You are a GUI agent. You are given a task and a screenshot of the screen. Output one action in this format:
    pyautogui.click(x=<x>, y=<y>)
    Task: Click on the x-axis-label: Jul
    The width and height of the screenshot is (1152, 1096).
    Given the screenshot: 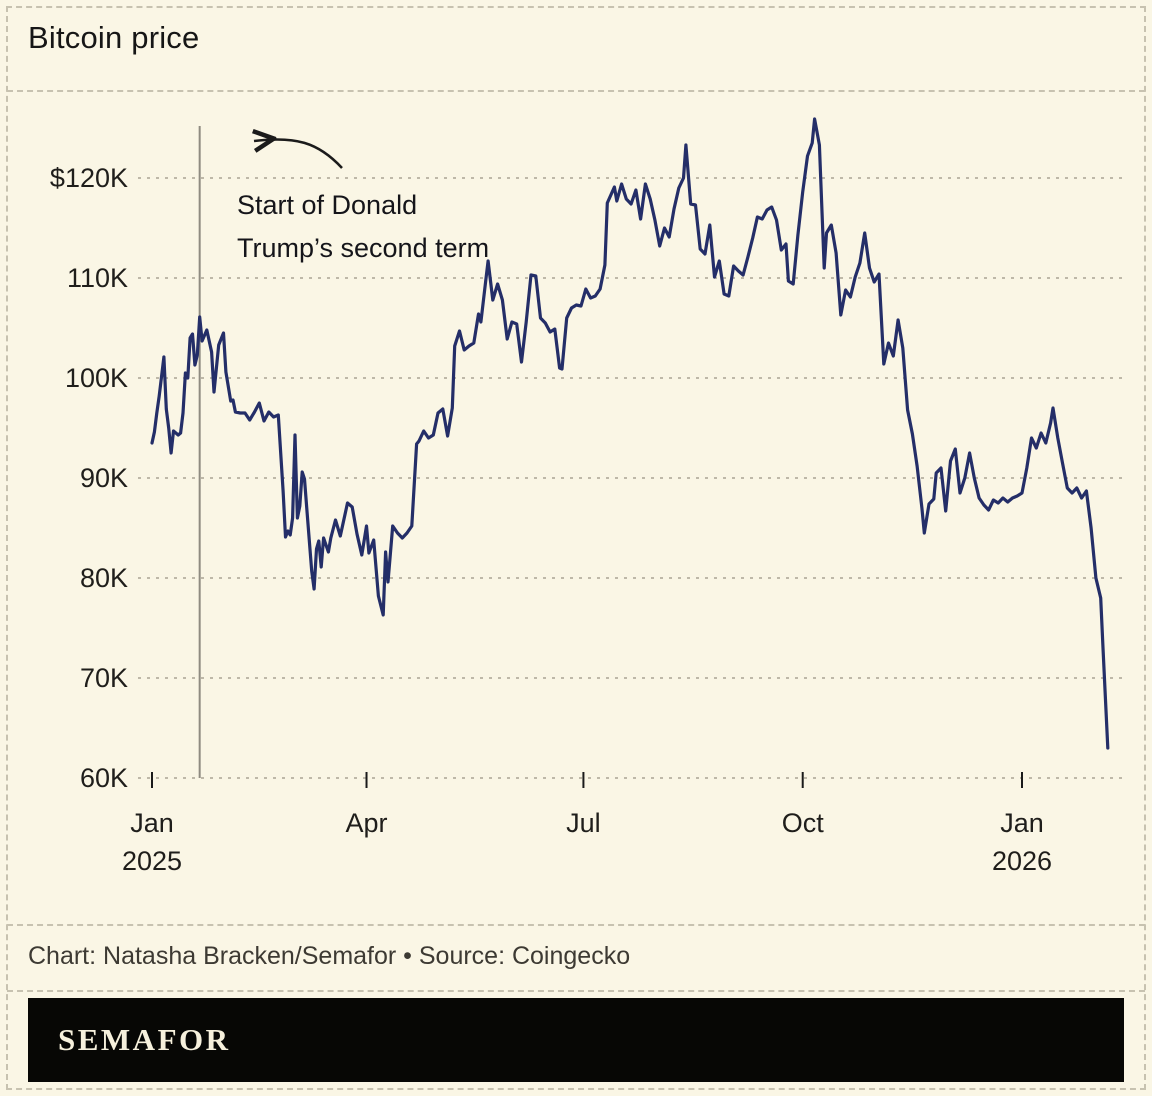 What is the action you would take?
    pyautogui.click(x=583, y=823)
    